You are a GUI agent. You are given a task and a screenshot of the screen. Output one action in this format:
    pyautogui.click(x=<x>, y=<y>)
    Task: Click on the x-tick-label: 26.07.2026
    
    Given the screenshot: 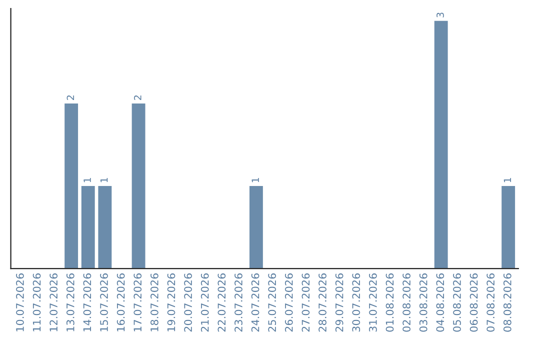 What is the action you would take?
    pyautogui.click(x=288, y=302)
    